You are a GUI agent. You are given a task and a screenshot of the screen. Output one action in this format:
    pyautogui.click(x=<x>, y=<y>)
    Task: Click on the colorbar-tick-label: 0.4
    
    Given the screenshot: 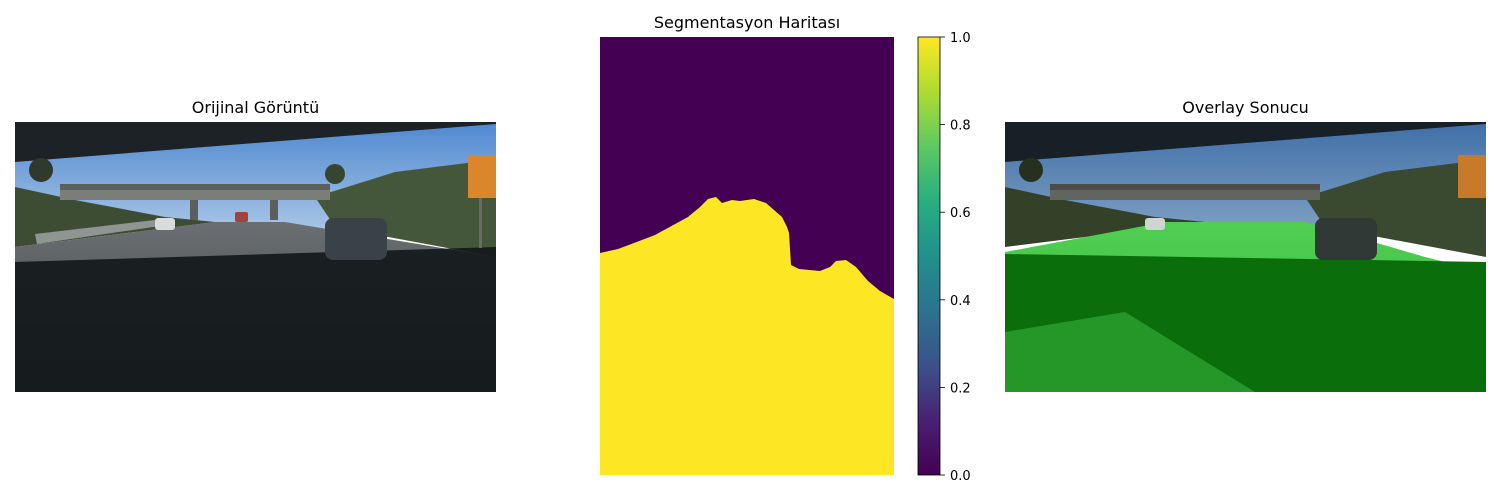 What is the action you would take?
    pyautogui.click(x=960, y=301)
    